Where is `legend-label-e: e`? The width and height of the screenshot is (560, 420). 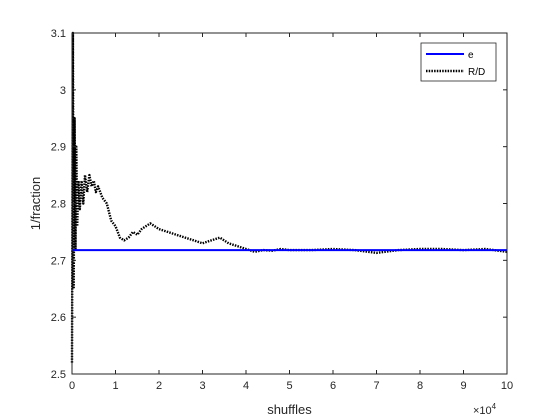
legend-label-e: e is located at coordinates (471, 55).